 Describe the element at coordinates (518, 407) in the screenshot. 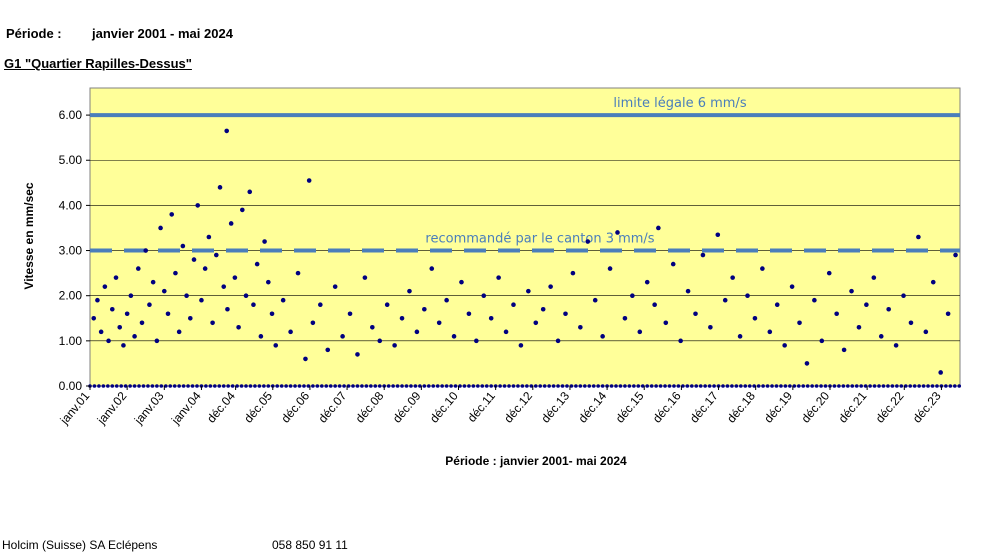

I see `x-tick-label: déc.12` at that location.